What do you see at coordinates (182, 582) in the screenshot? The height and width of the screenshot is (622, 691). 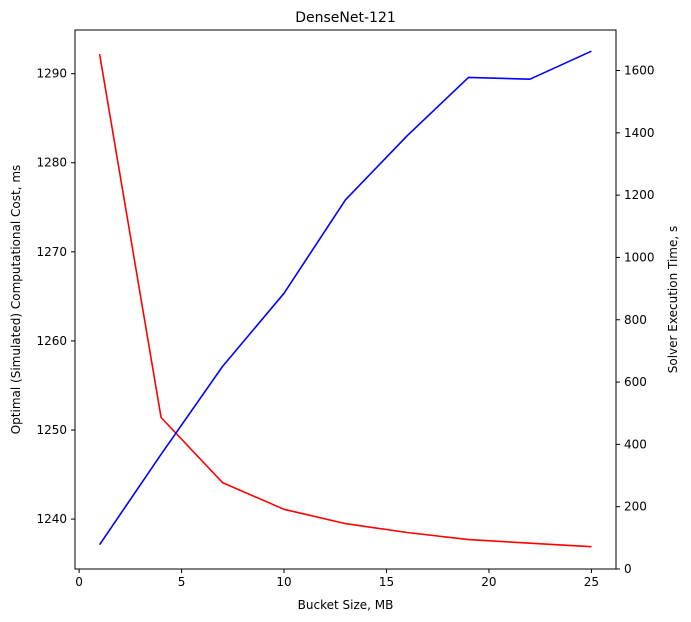 I see `x-tick-label: 5` at bounding box center [182, 582].